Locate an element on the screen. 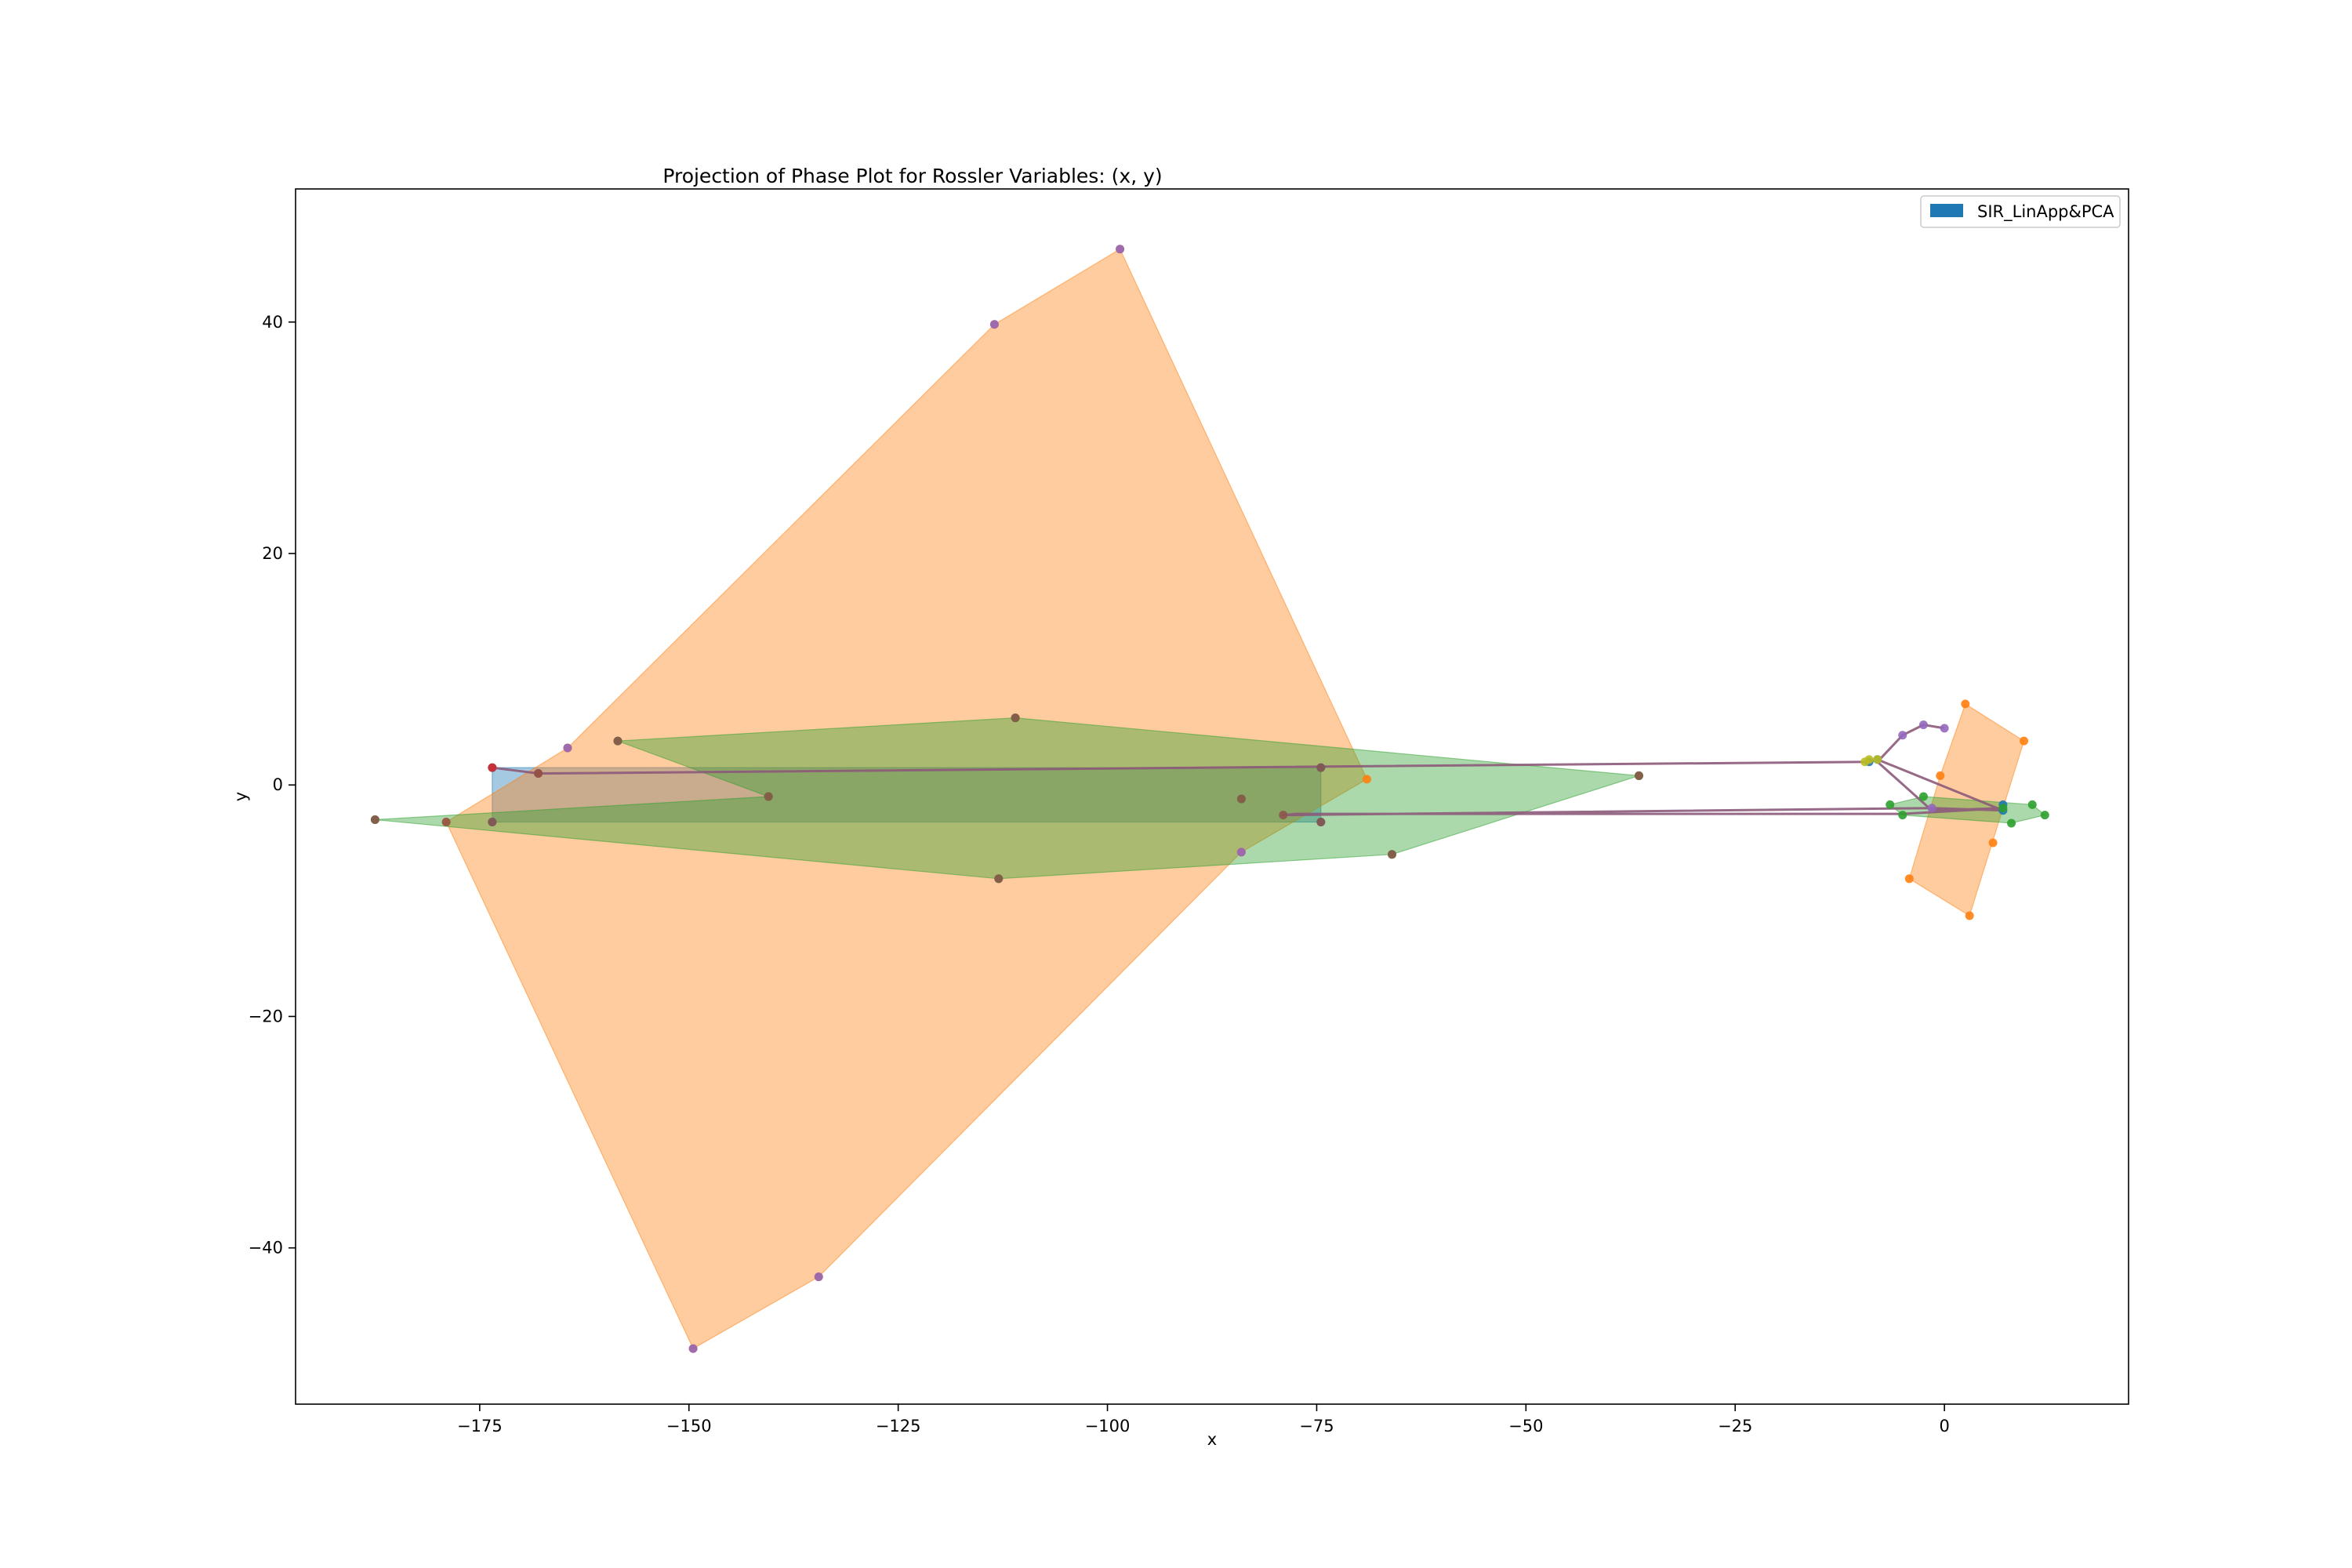 Image resolution: width=2352 pixels, height=1568 pixels. trajectory-line is located at coordinates (1248, 770).